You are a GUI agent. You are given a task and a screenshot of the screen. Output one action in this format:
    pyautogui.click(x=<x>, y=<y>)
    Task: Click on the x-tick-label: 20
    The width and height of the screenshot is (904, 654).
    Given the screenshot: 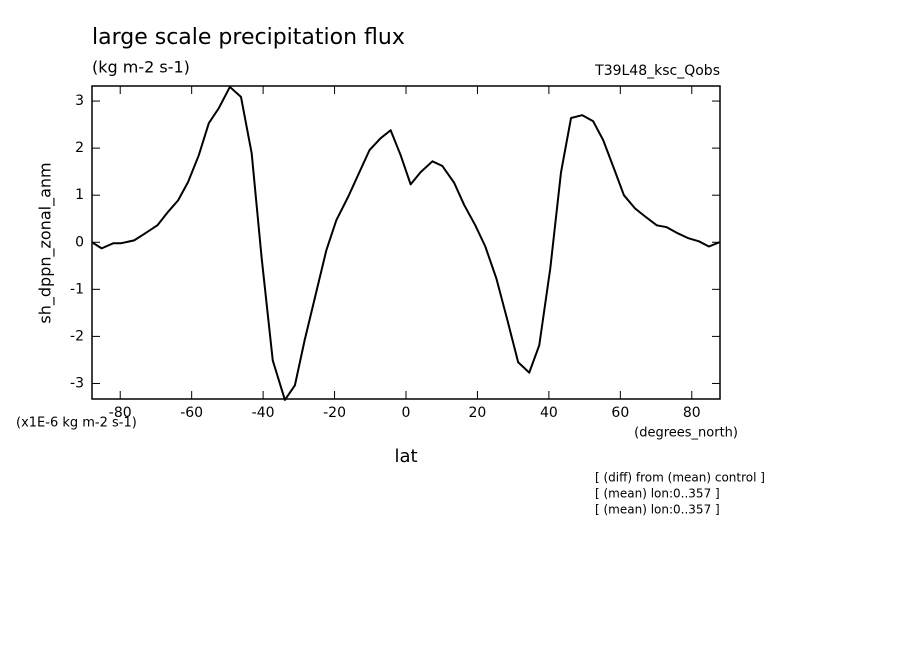 What is the action you would take?
    pyautogui.click(x=478, y=413)
    